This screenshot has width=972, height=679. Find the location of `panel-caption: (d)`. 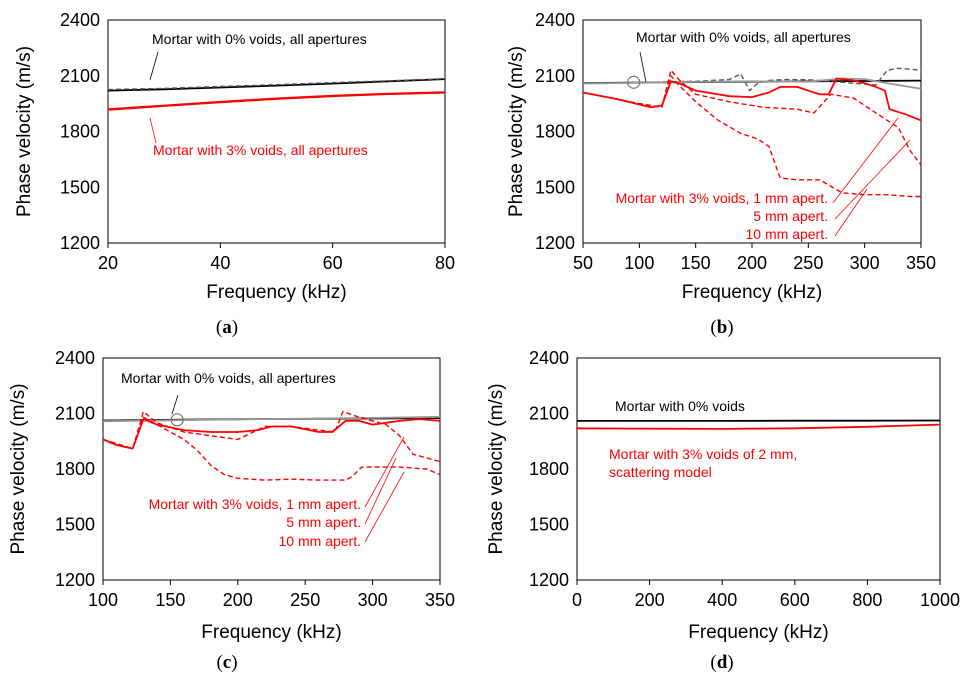

panel-caption: (d) is located at coordinates (721, 662).